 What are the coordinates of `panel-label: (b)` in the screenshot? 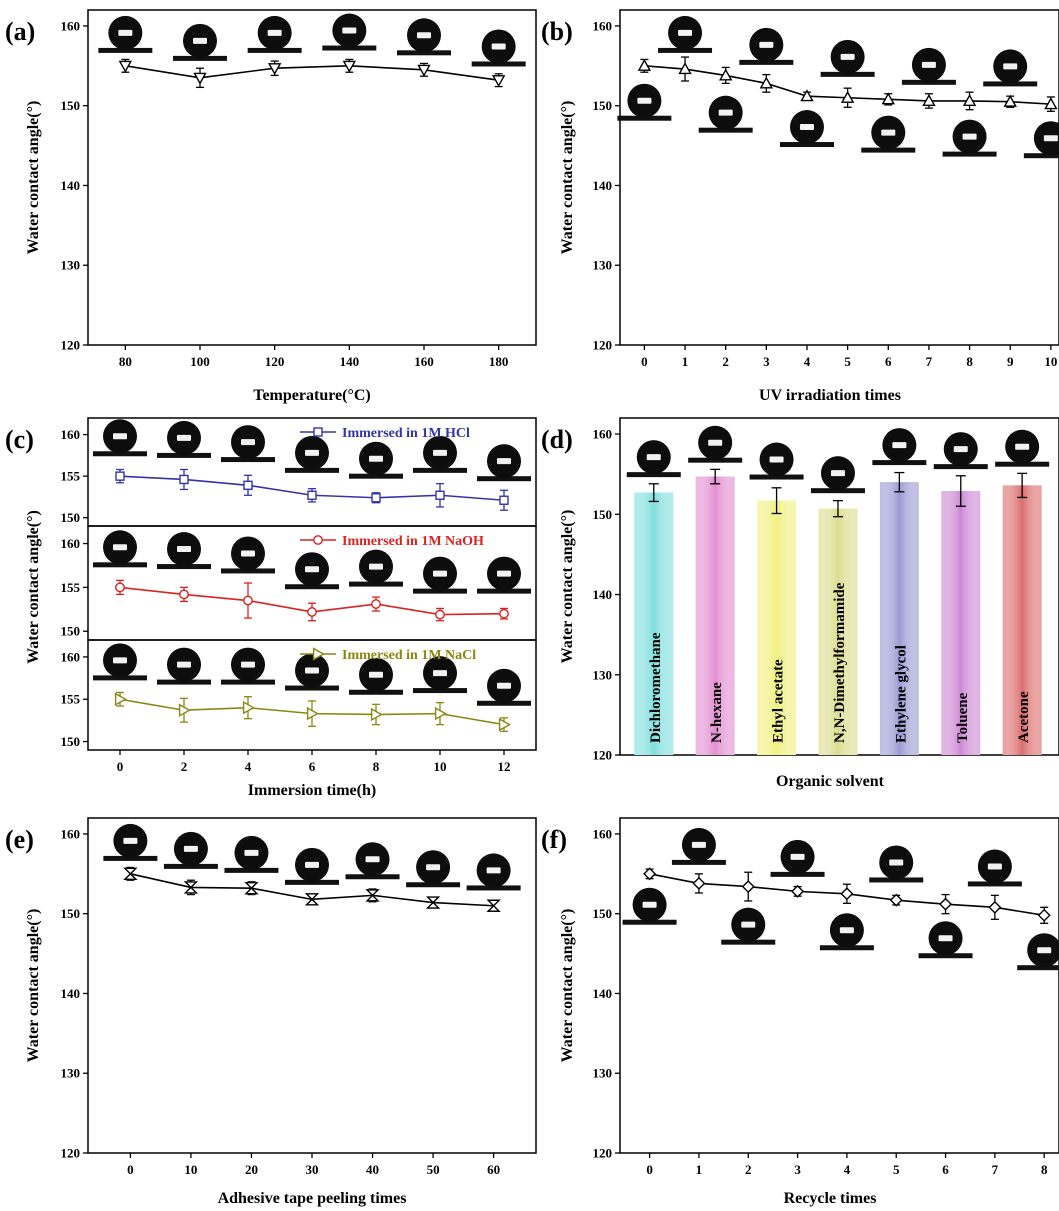 It's located at (557, 31).